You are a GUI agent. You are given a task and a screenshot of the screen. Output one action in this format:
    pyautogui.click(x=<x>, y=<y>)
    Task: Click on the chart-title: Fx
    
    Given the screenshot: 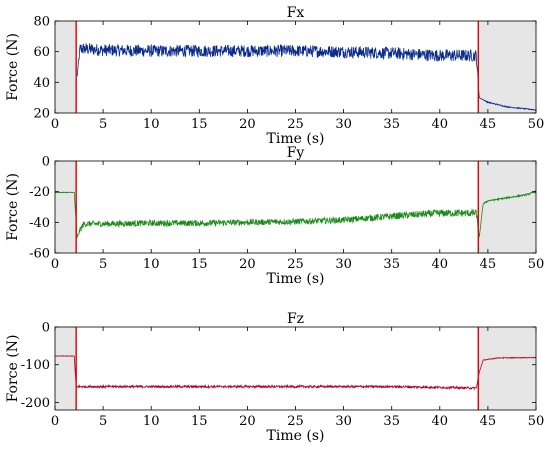 What is the action you would take?
    pyautogui.click(x=296, y=13)
    